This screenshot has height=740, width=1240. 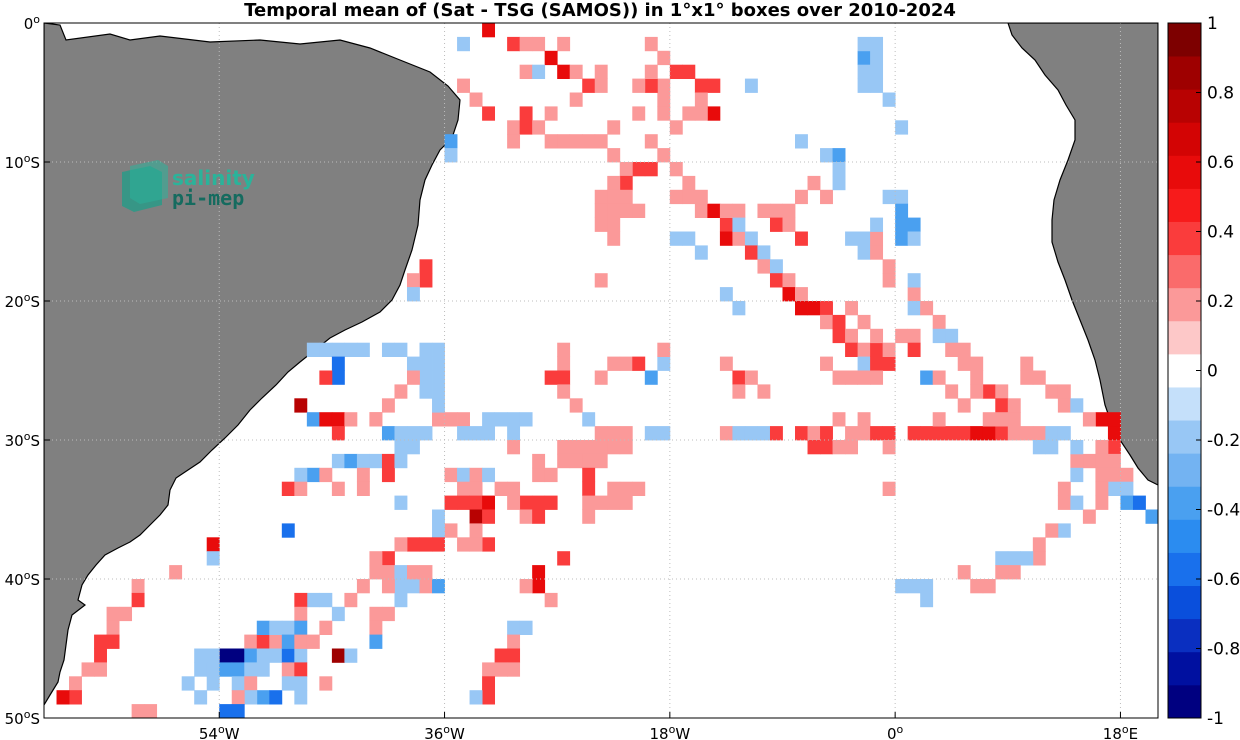 What do you see at coordinates (444, 731) in the screenshot?
I see `axis-tick-label: 36oW` at bounding box center [444, 731].